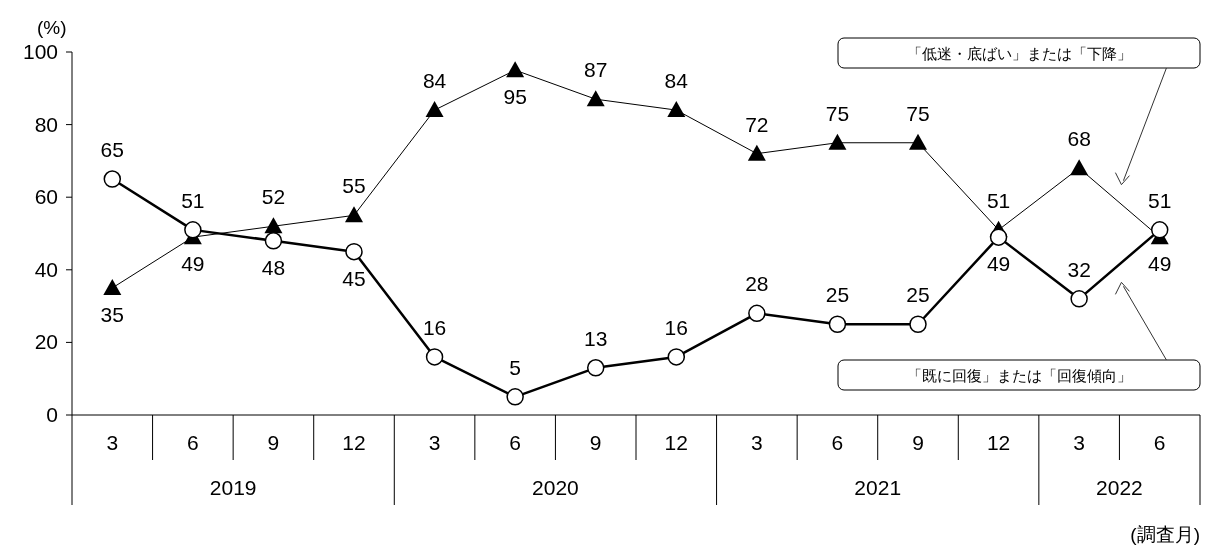  What do you see at coordinates (354, 186) in the screenshot?
I see `data-label: 55` at bounding box center [354, 186].